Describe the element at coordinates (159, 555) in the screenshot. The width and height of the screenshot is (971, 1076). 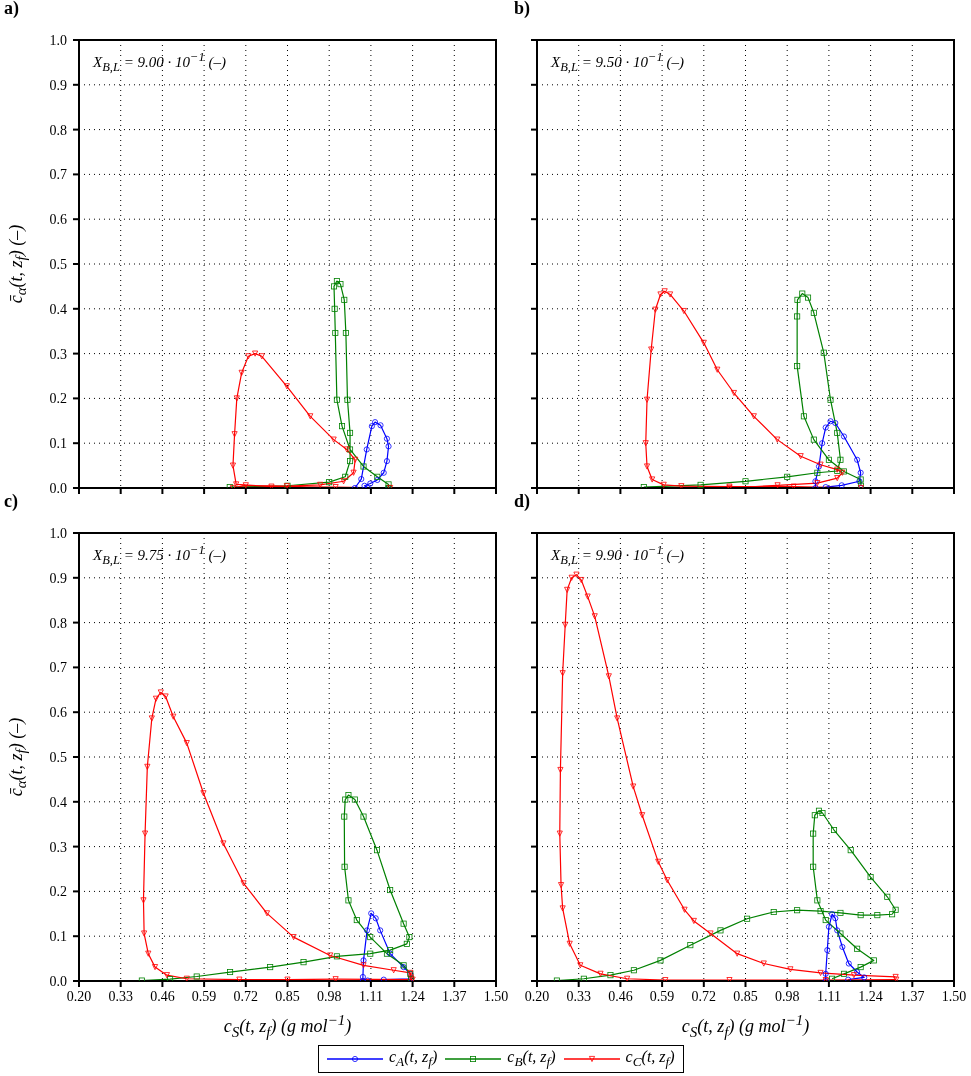
I see `annotation: X$_{B,L}$ = 9.75 · 10$^{−1}$ (–)` at that location.